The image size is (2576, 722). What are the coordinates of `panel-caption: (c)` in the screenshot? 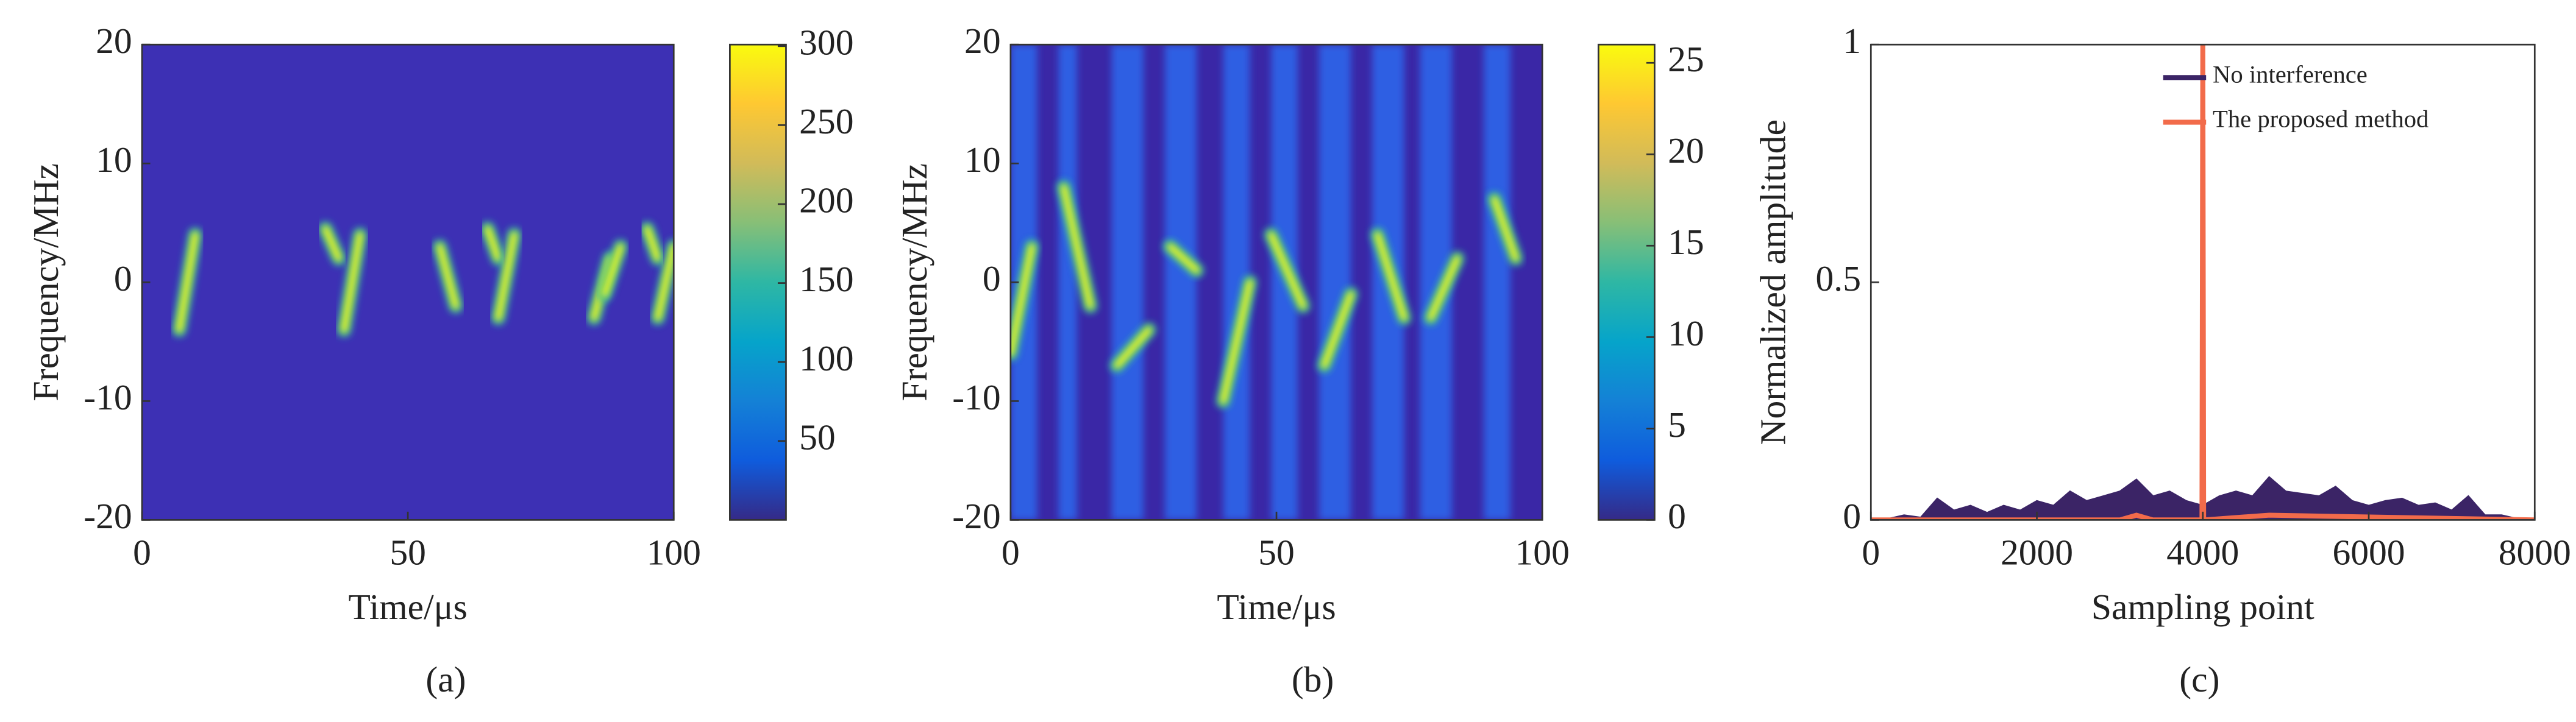 It's located at (2199, 679).